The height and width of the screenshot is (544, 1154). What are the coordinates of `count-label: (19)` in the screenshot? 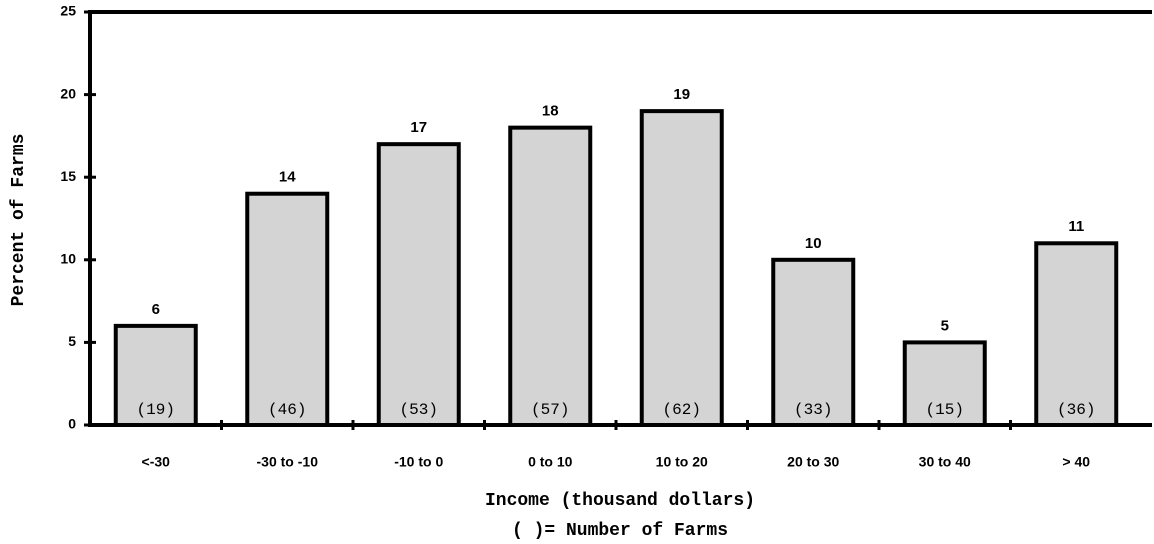 It's located at (156, 410).